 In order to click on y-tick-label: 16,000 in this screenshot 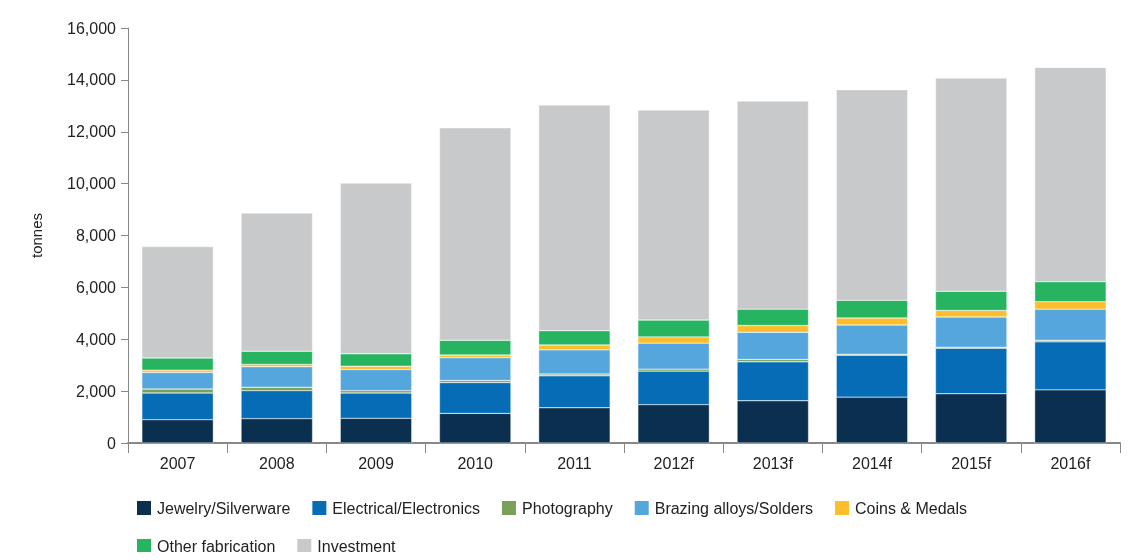, I will do `click(92, 28)`.